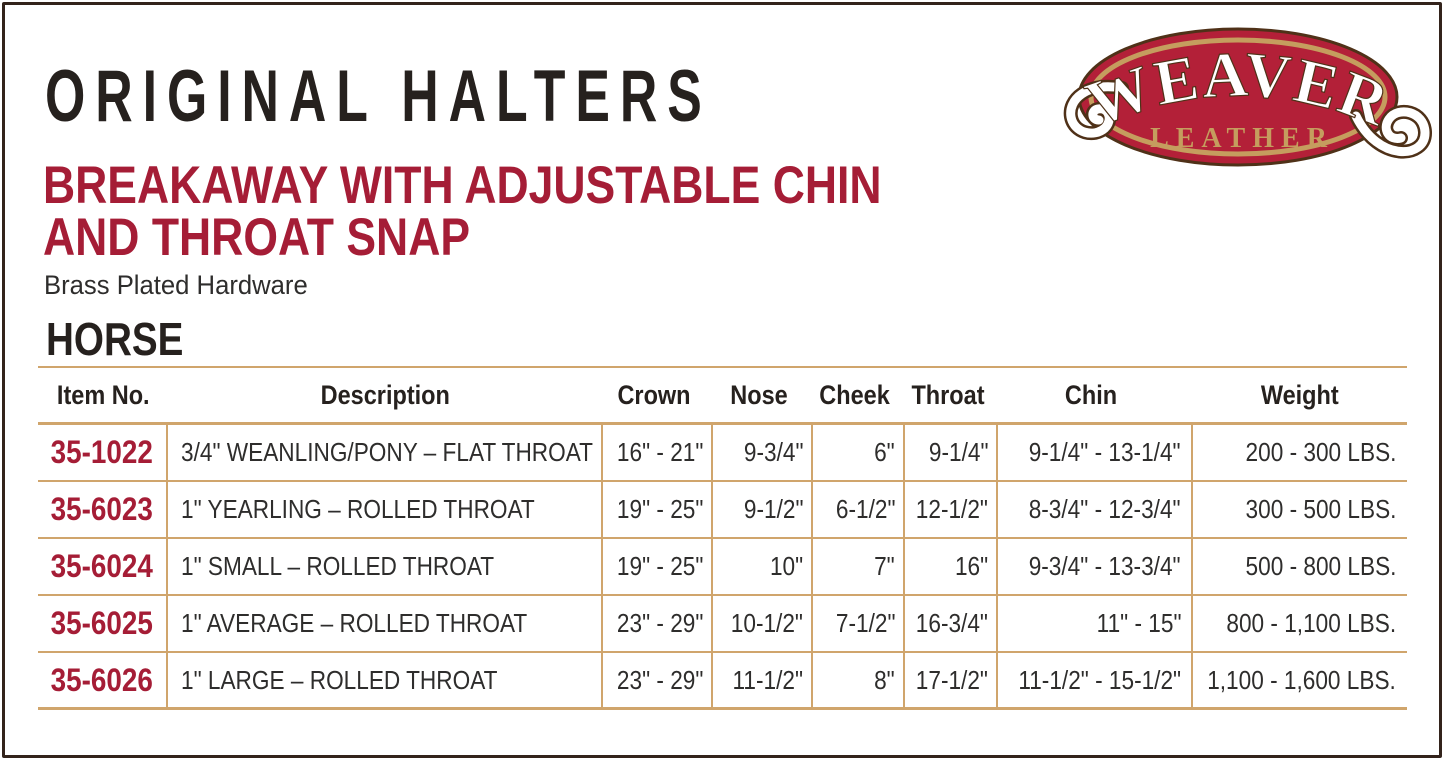 This screenshot has width=1445, height=761. What do you see at coordinates (763, 452) in the screenshot?
I see `cell-nose: 9-3/4"` at bounding box center [763, 452].